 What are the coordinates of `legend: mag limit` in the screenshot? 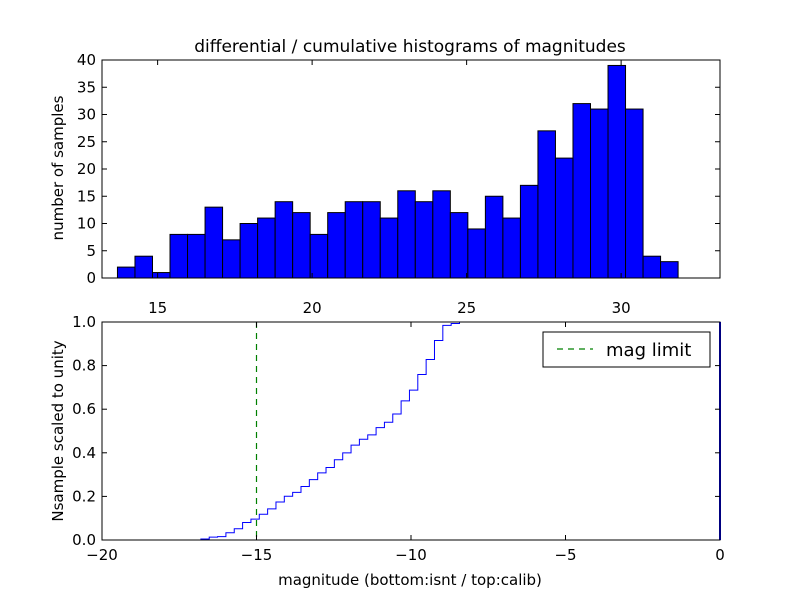 It's located at (626, 349).